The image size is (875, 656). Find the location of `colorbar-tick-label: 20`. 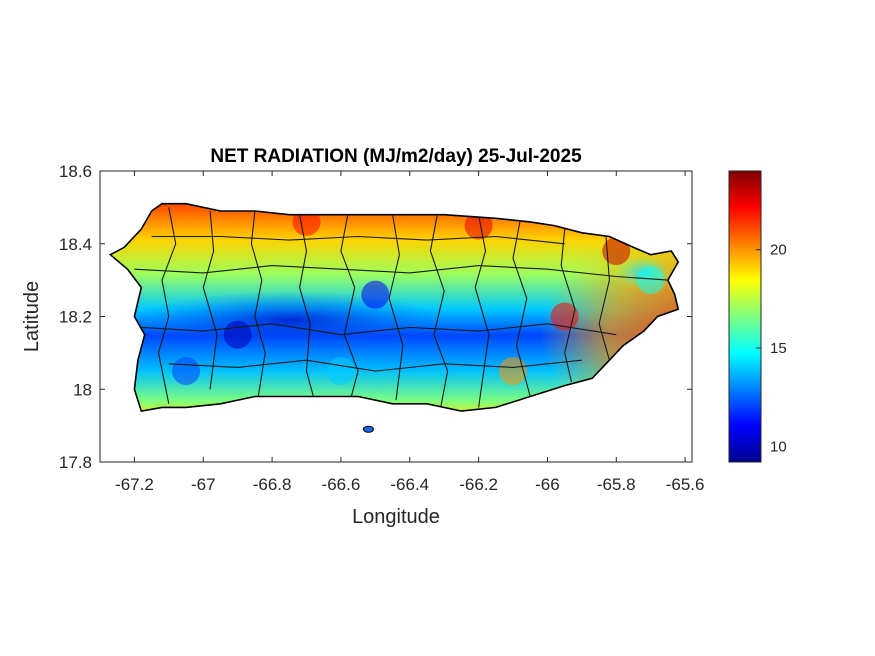

colorbar-tick-label: 20 is located at coordinates (778, 250).